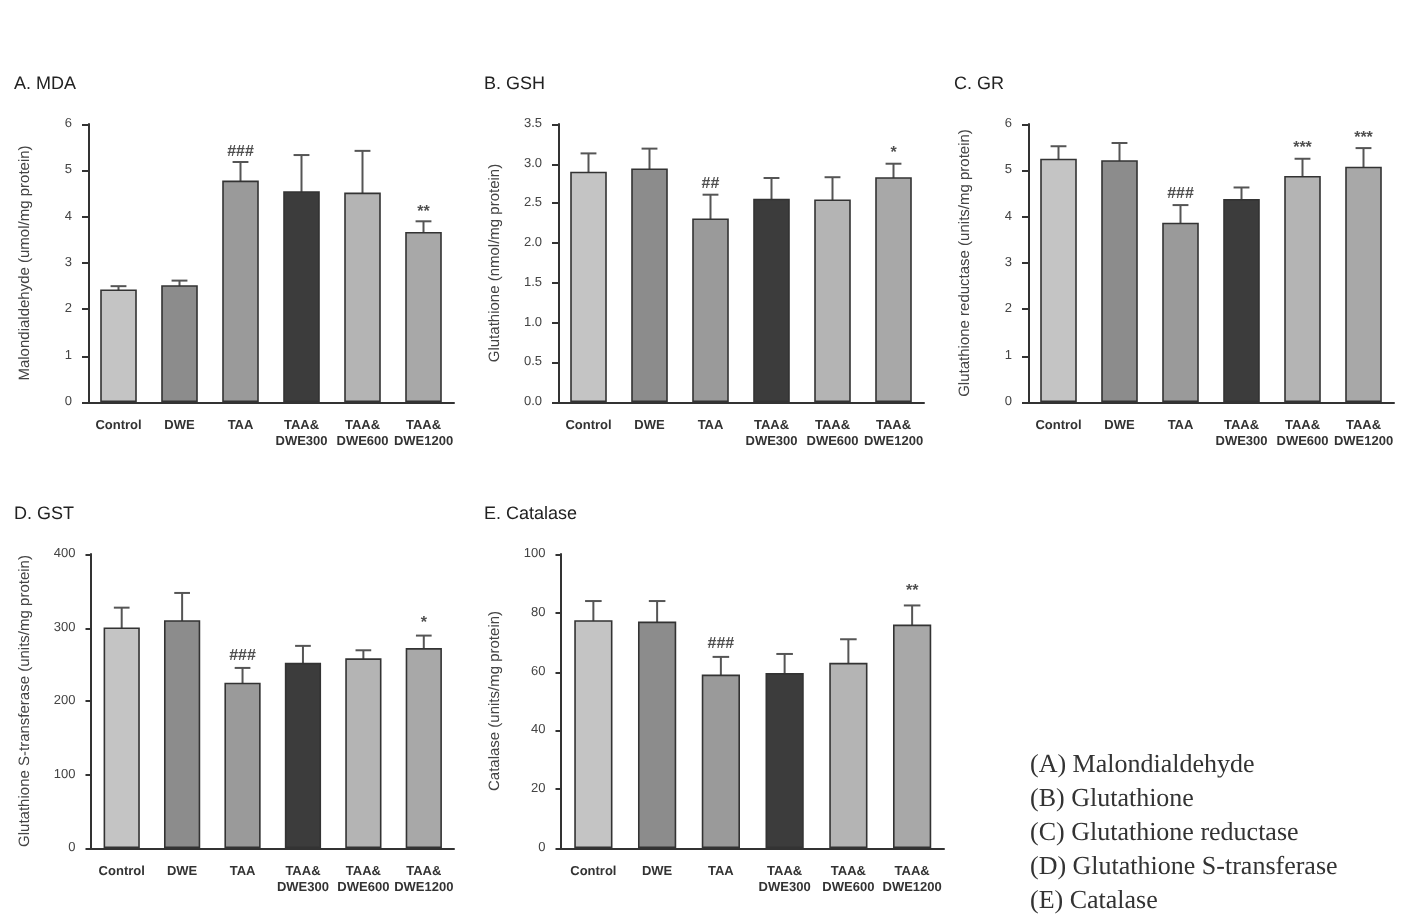 Image resolution: width=1410 pixels, height=916 pixels. What do you see at coordinates (1143, 763) in the screenshot?
I see `text: (A) Malondialdehyde` at bounding box center [1143, 763].